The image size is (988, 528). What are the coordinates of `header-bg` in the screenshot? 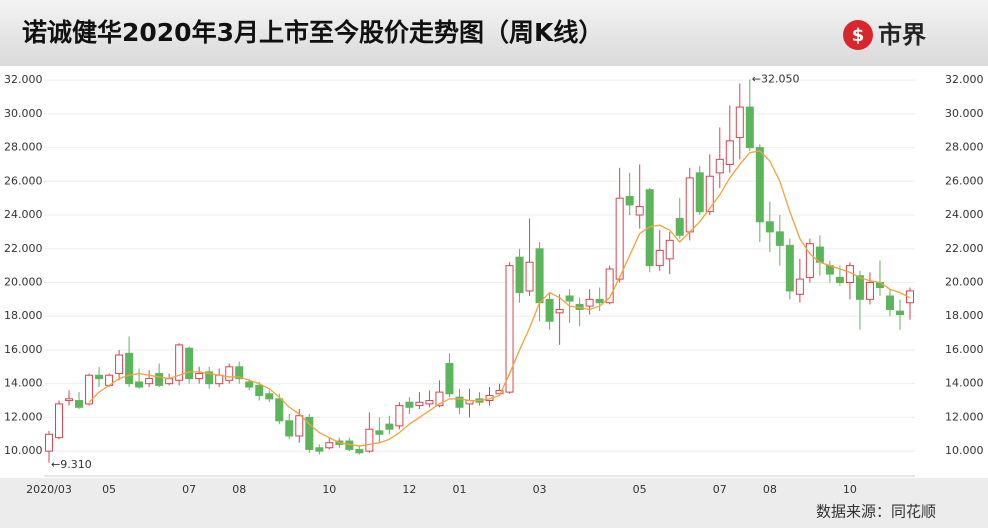 It's located at (494, 33).